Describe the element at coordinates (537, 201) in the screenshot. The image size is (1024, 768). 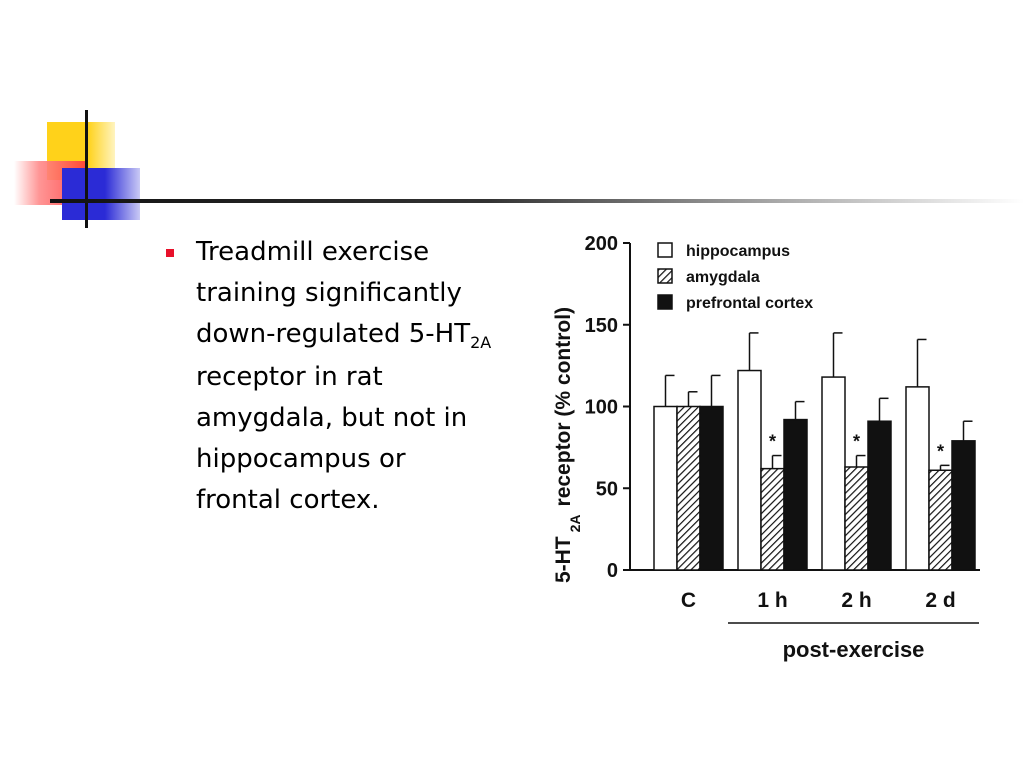
I see `title-divider-line` at that location.